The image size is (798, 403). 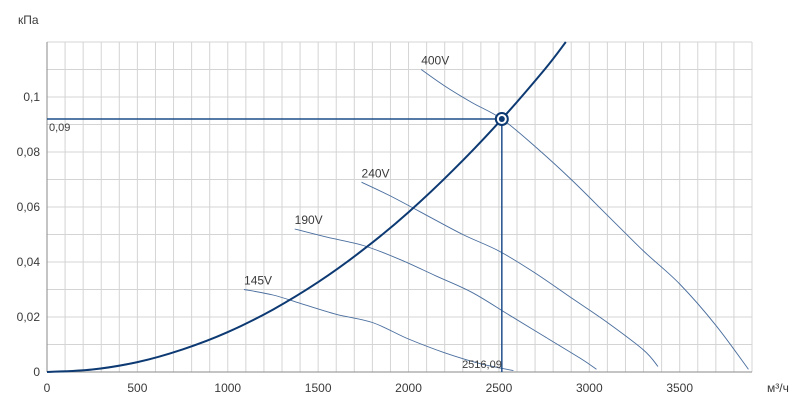 What do you see at coordinates (435, 61) in the screenshot?
I see `fan-curve-label-400v: 400V` at bounding box center [435, 61].